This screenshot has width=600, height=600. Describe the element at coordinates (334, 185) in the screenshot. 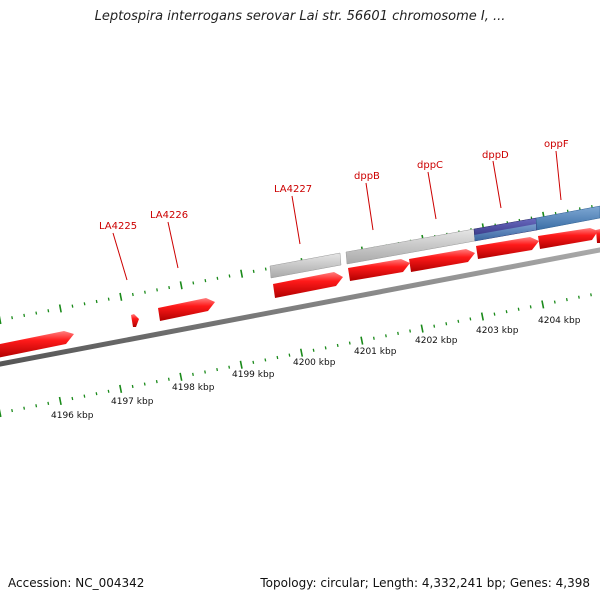

I see `gene-labels: LA4225 LA4226 LA4227 dppB dppC dppD oppF` at that location.